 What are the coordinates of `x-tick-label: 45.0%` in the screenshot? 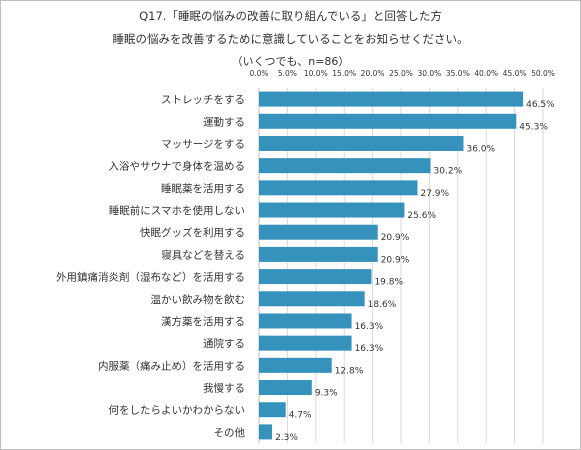 It's located at (515, 73).